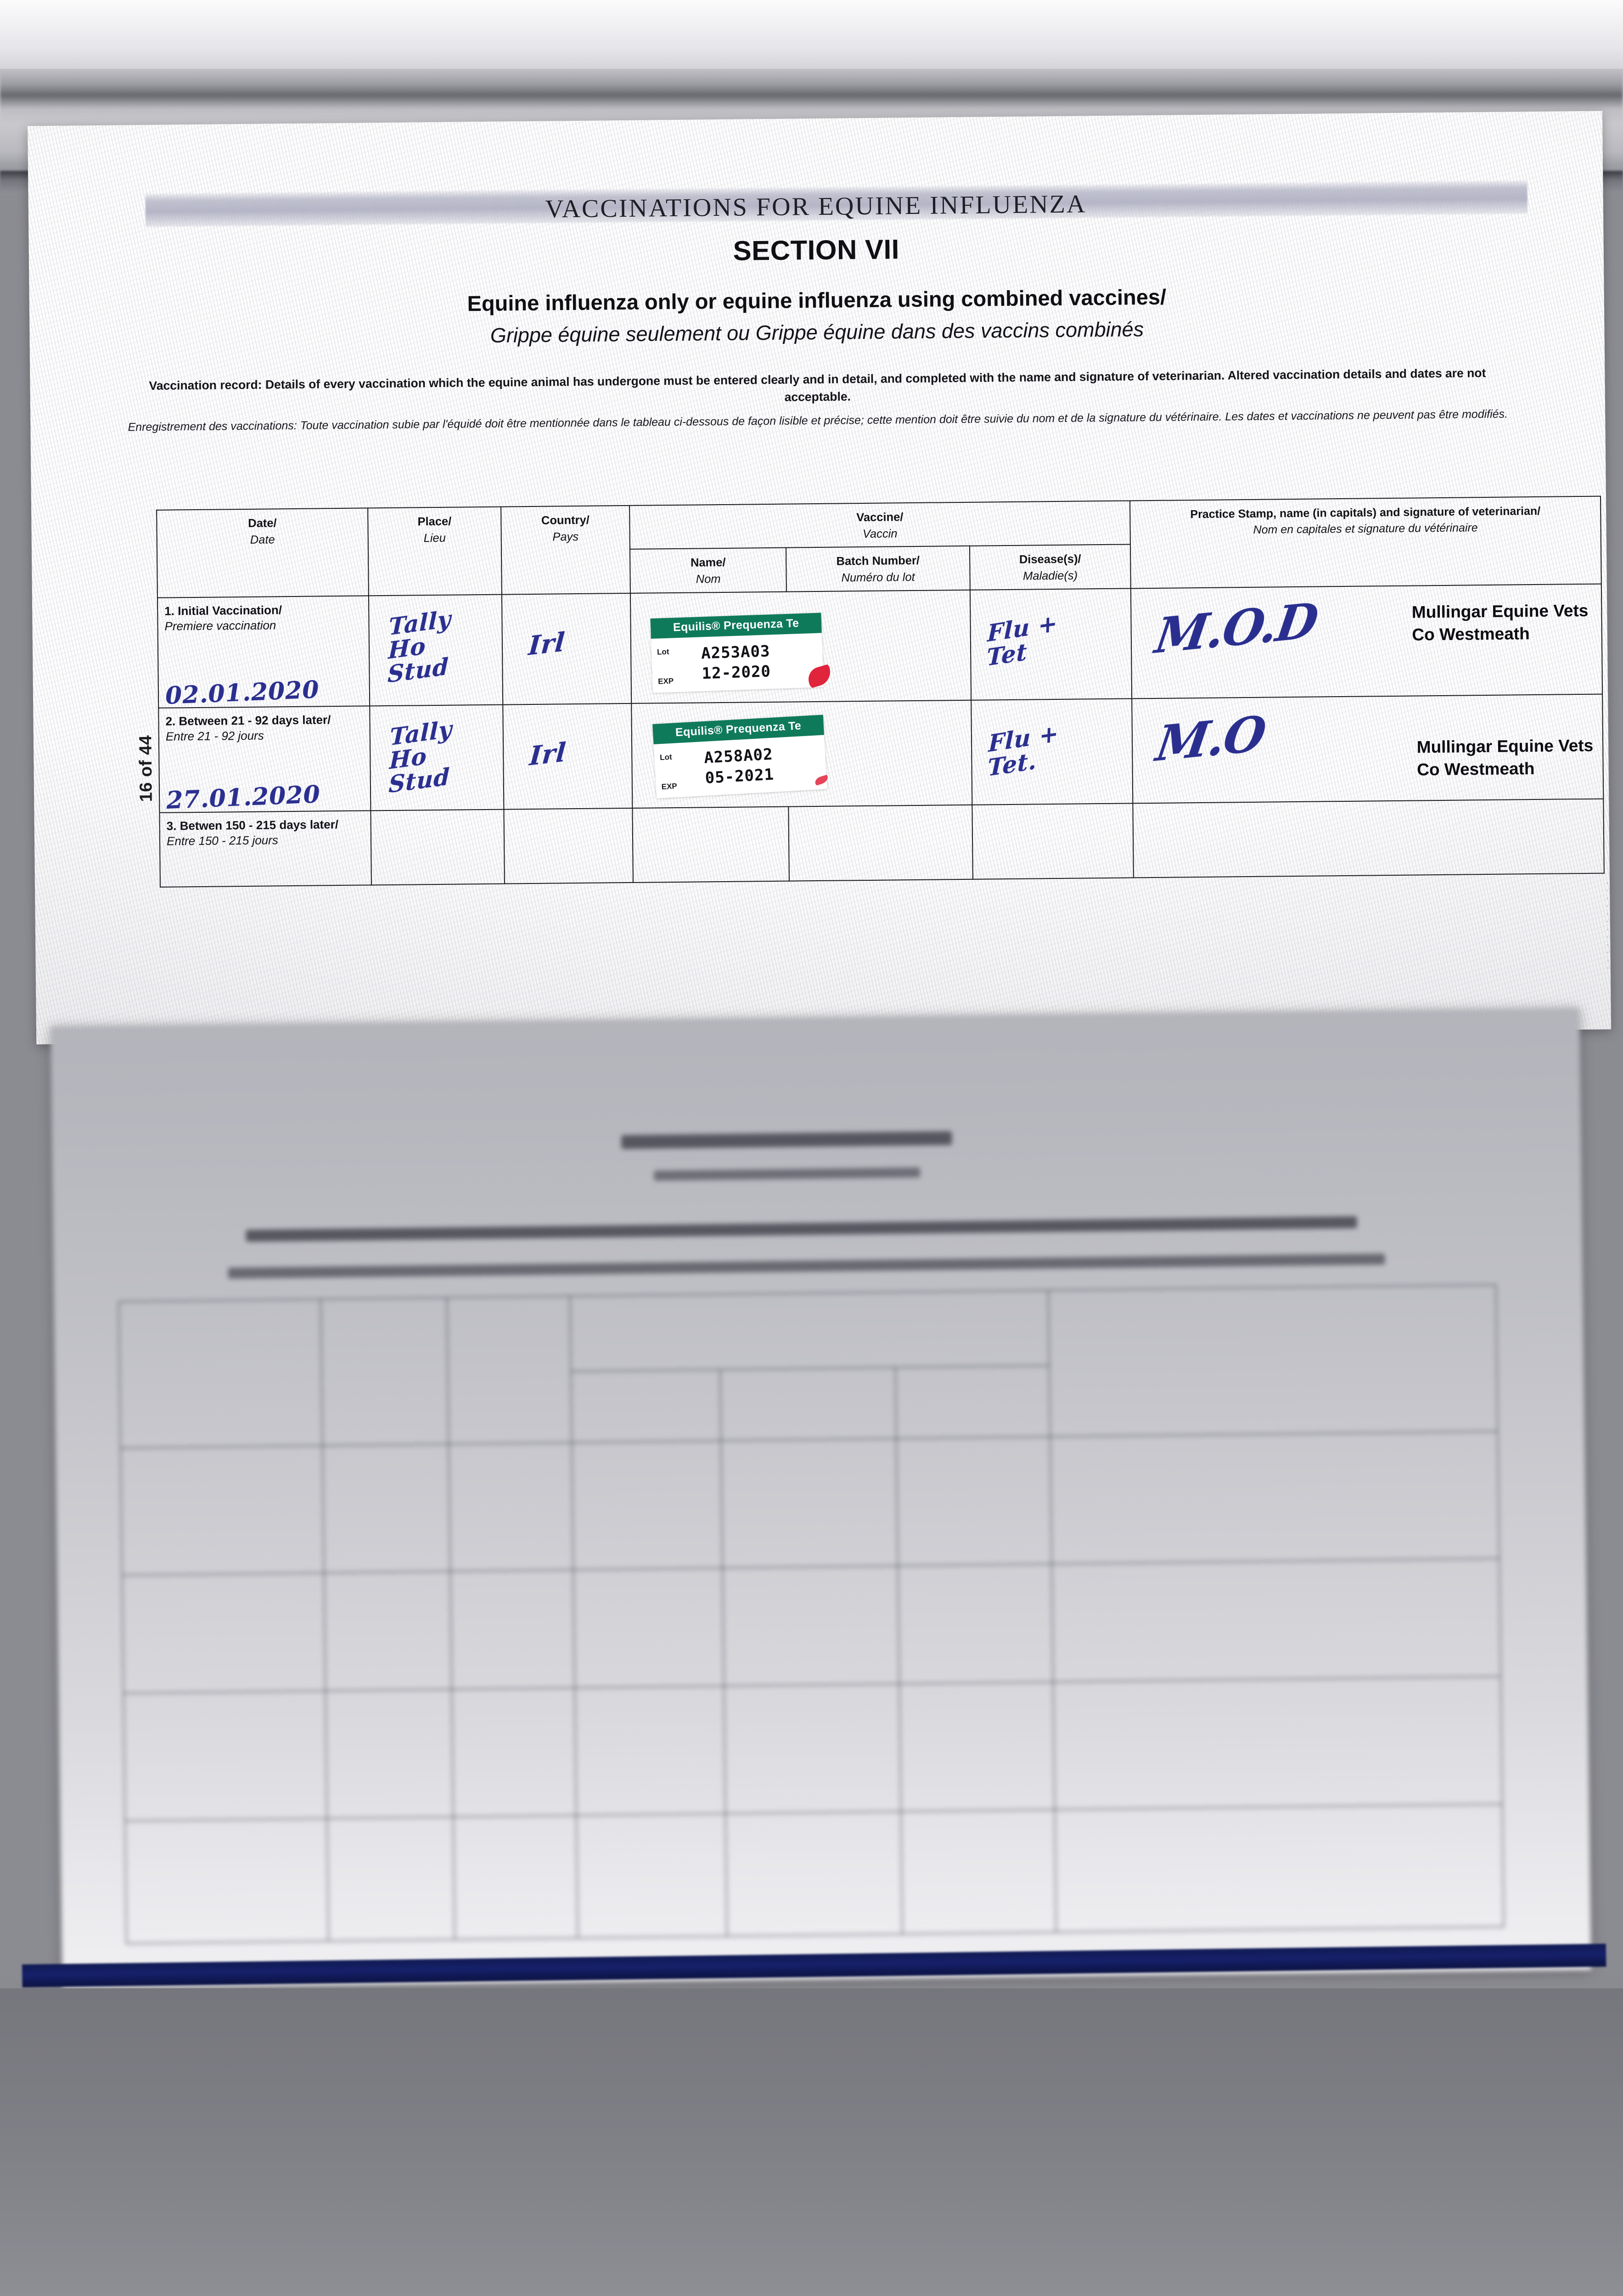 The height and width of the screenshot is (2296, 1623). Describe the element at coordinates (811, 2142) in the screenshot. I see `desk-surface-below` at that location.